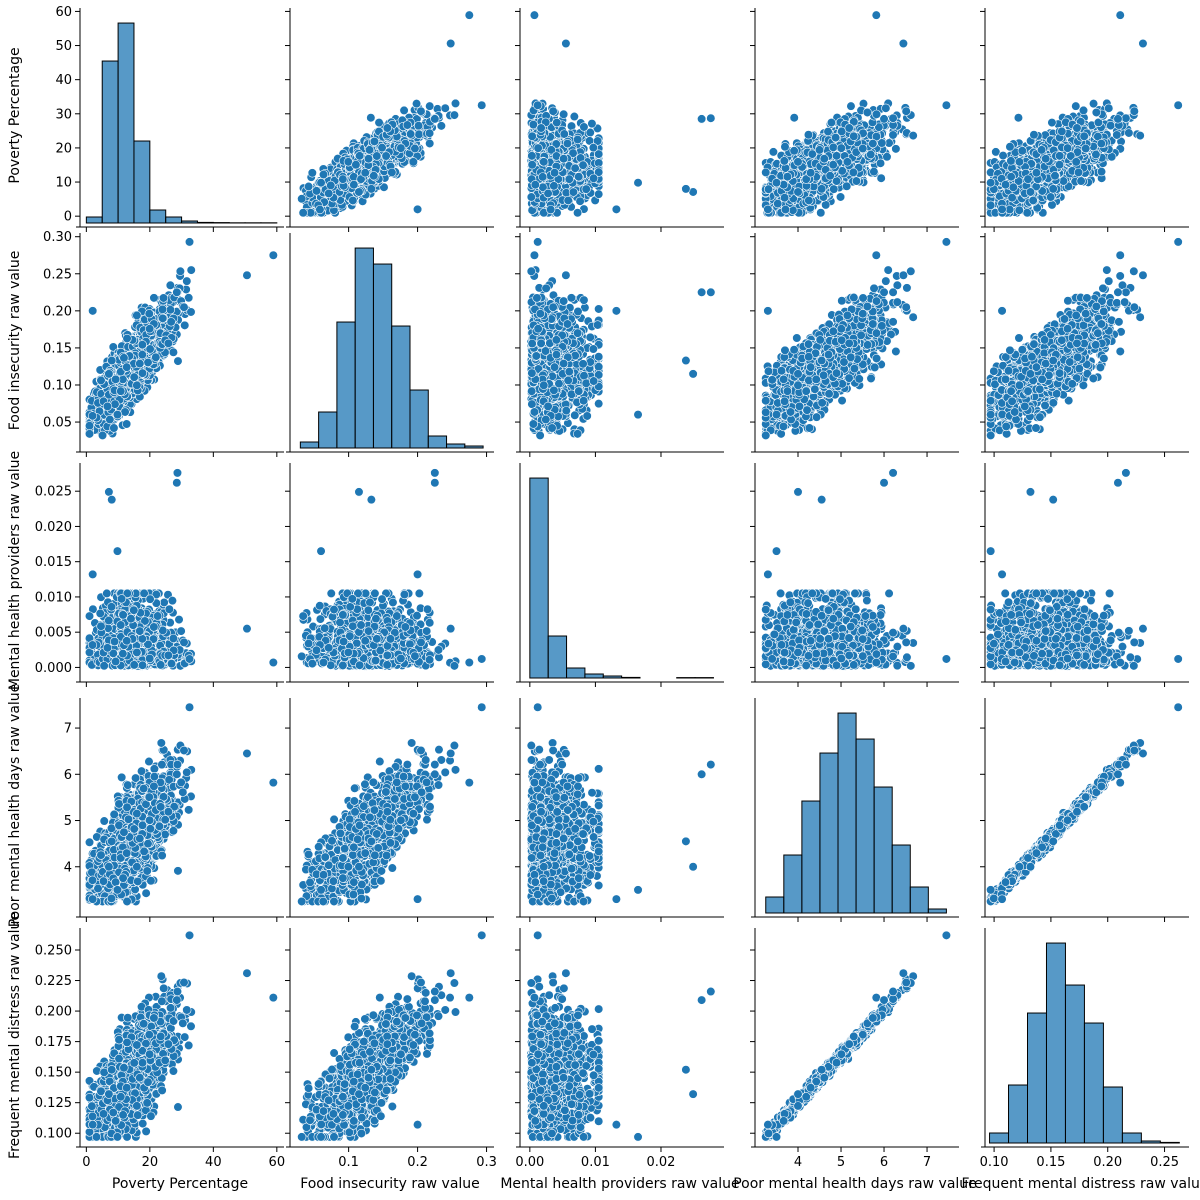  I want to click on y-tick-label: 10, so click(63, 183).